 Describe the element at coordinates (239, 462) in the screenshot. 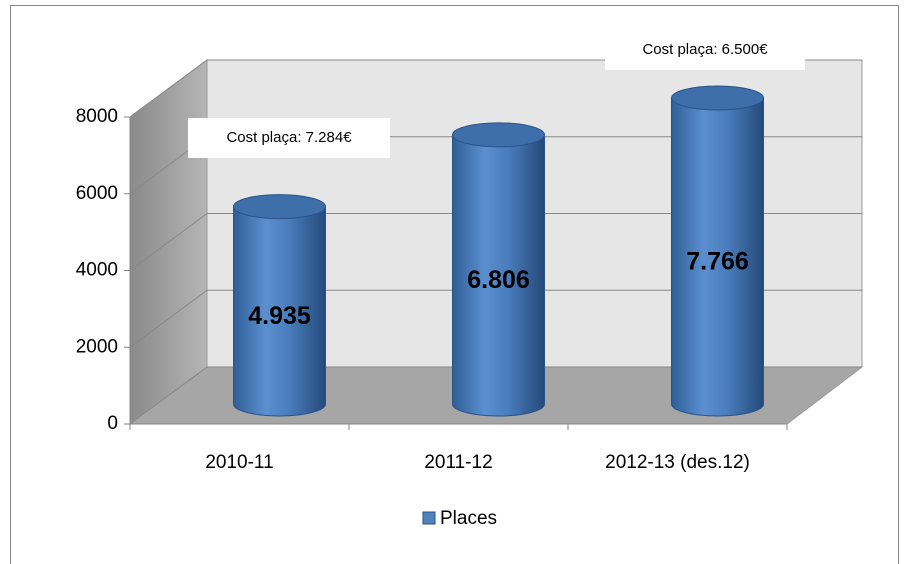

I see `x-tick-label: 2010-11` at that location.